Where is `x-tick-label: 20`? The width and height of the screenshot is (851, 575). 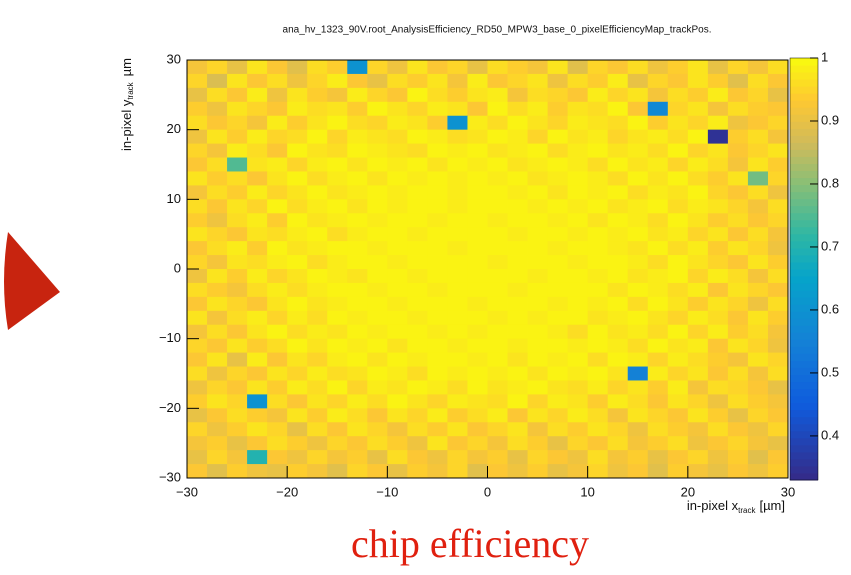
x-tick-label: 20 is located at coordinates (688, 491).